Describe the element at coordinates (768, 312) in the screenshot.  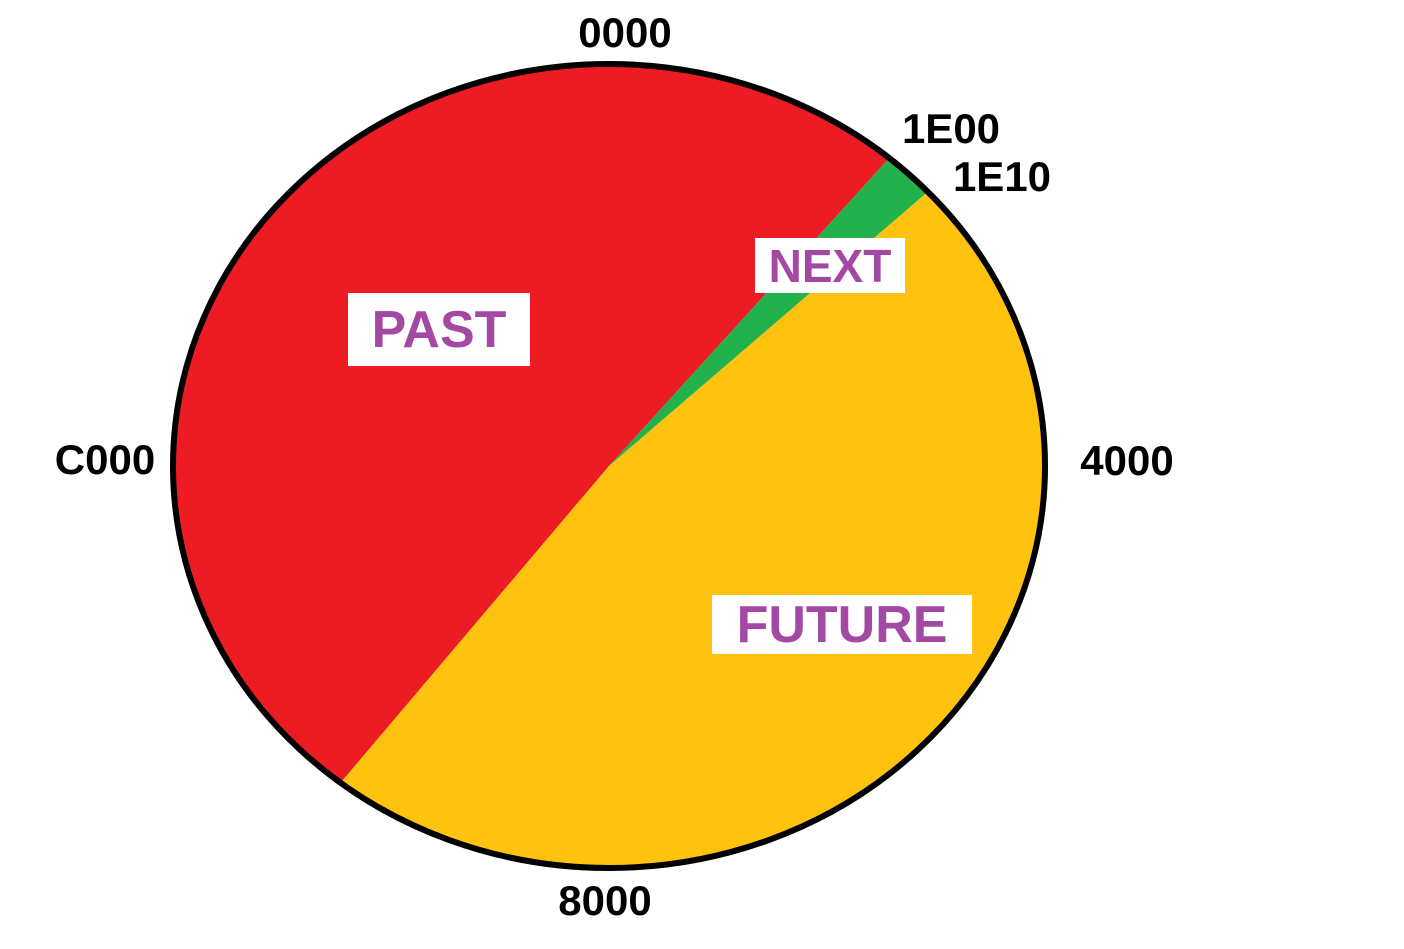
I see `segment-next-wedge` at that location.